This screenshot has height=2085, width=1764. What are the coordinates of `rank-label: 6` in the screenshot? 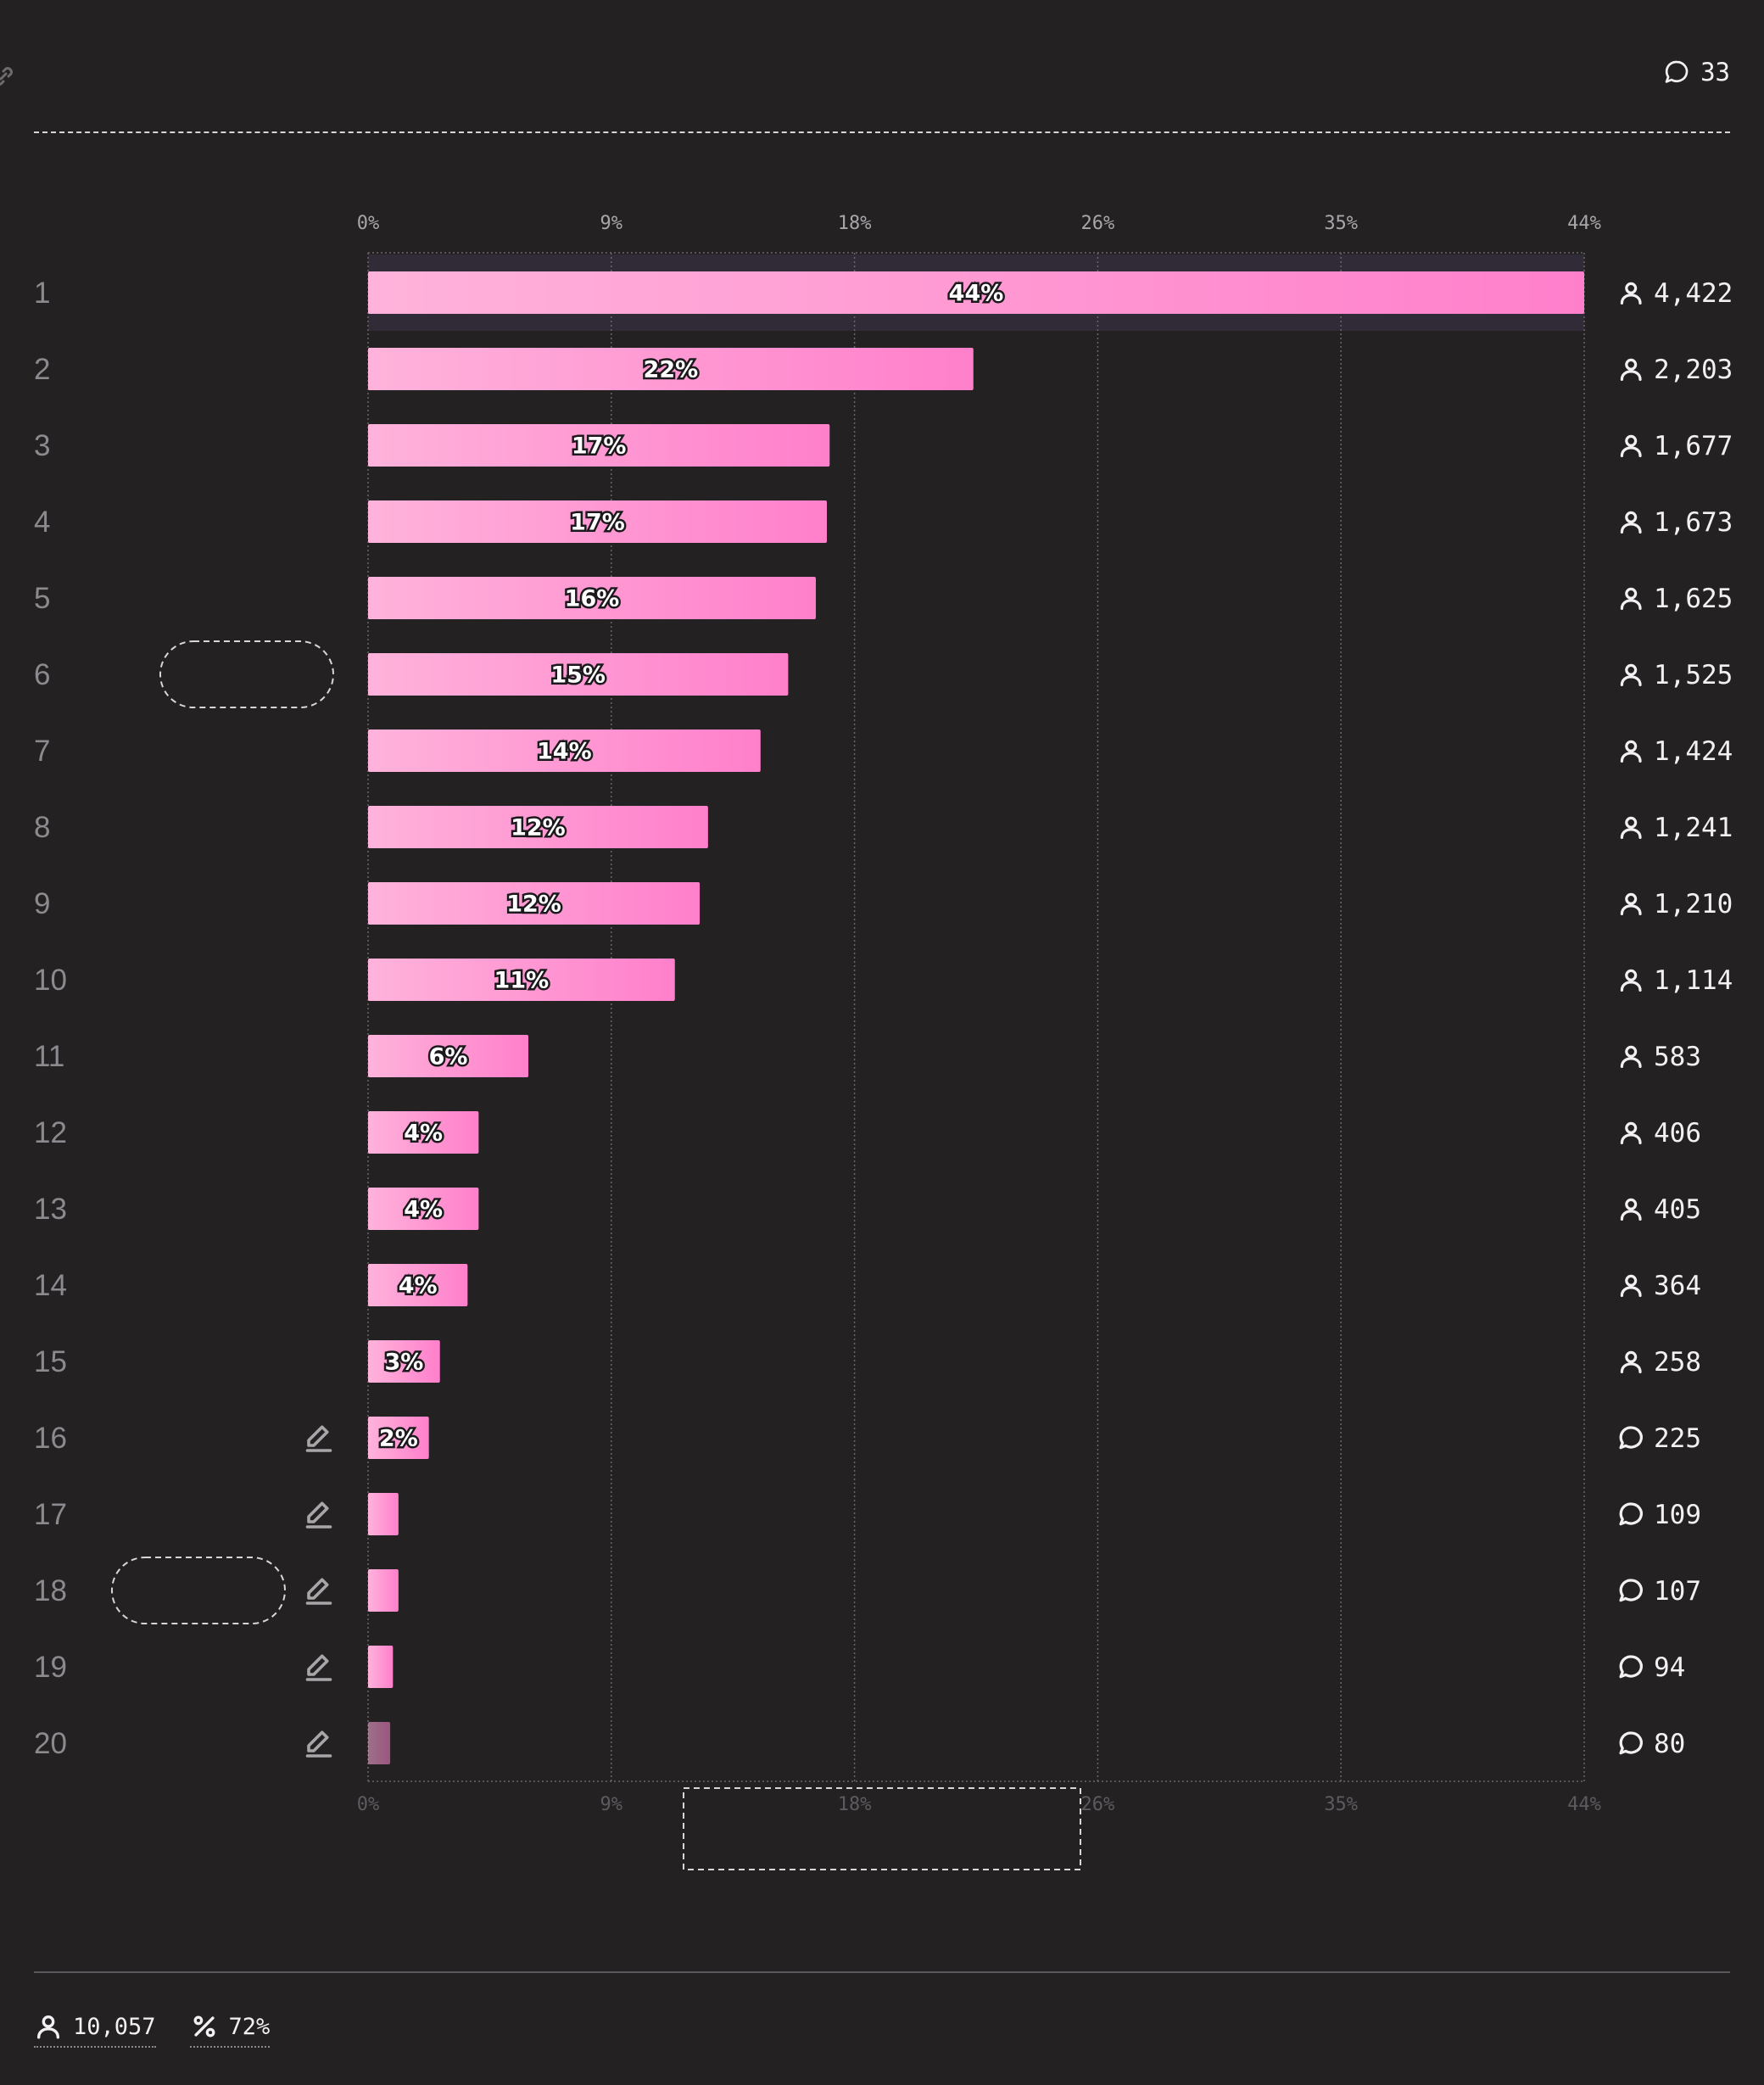 It's located at (42, 674).